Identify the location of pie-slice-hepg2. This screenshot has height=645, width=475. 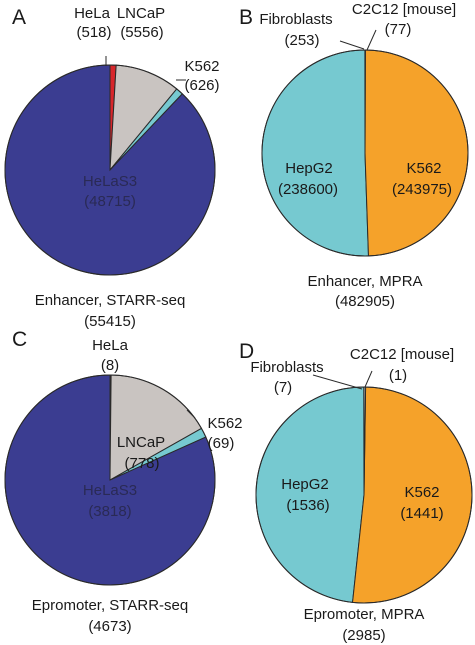
(416, 153).